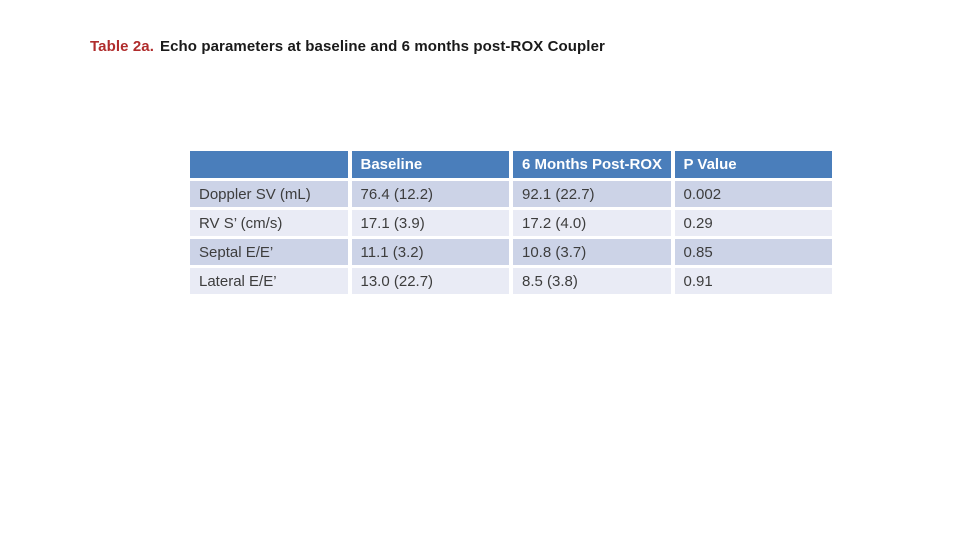 This screenshot has height=540, width=960. I want to click on cell-baseline: 17.1 (3.9), so click(430, 223).